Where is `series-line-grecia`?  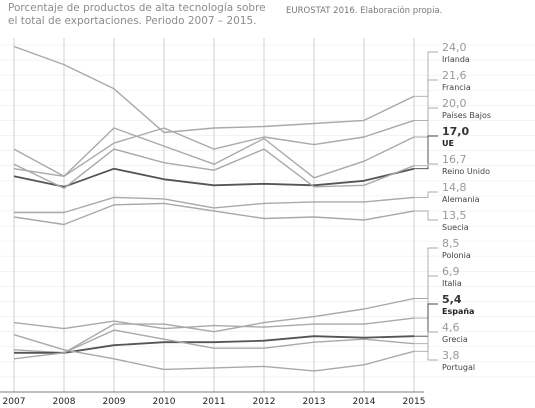 series-line-grecia is located at coordinates (214, 353).